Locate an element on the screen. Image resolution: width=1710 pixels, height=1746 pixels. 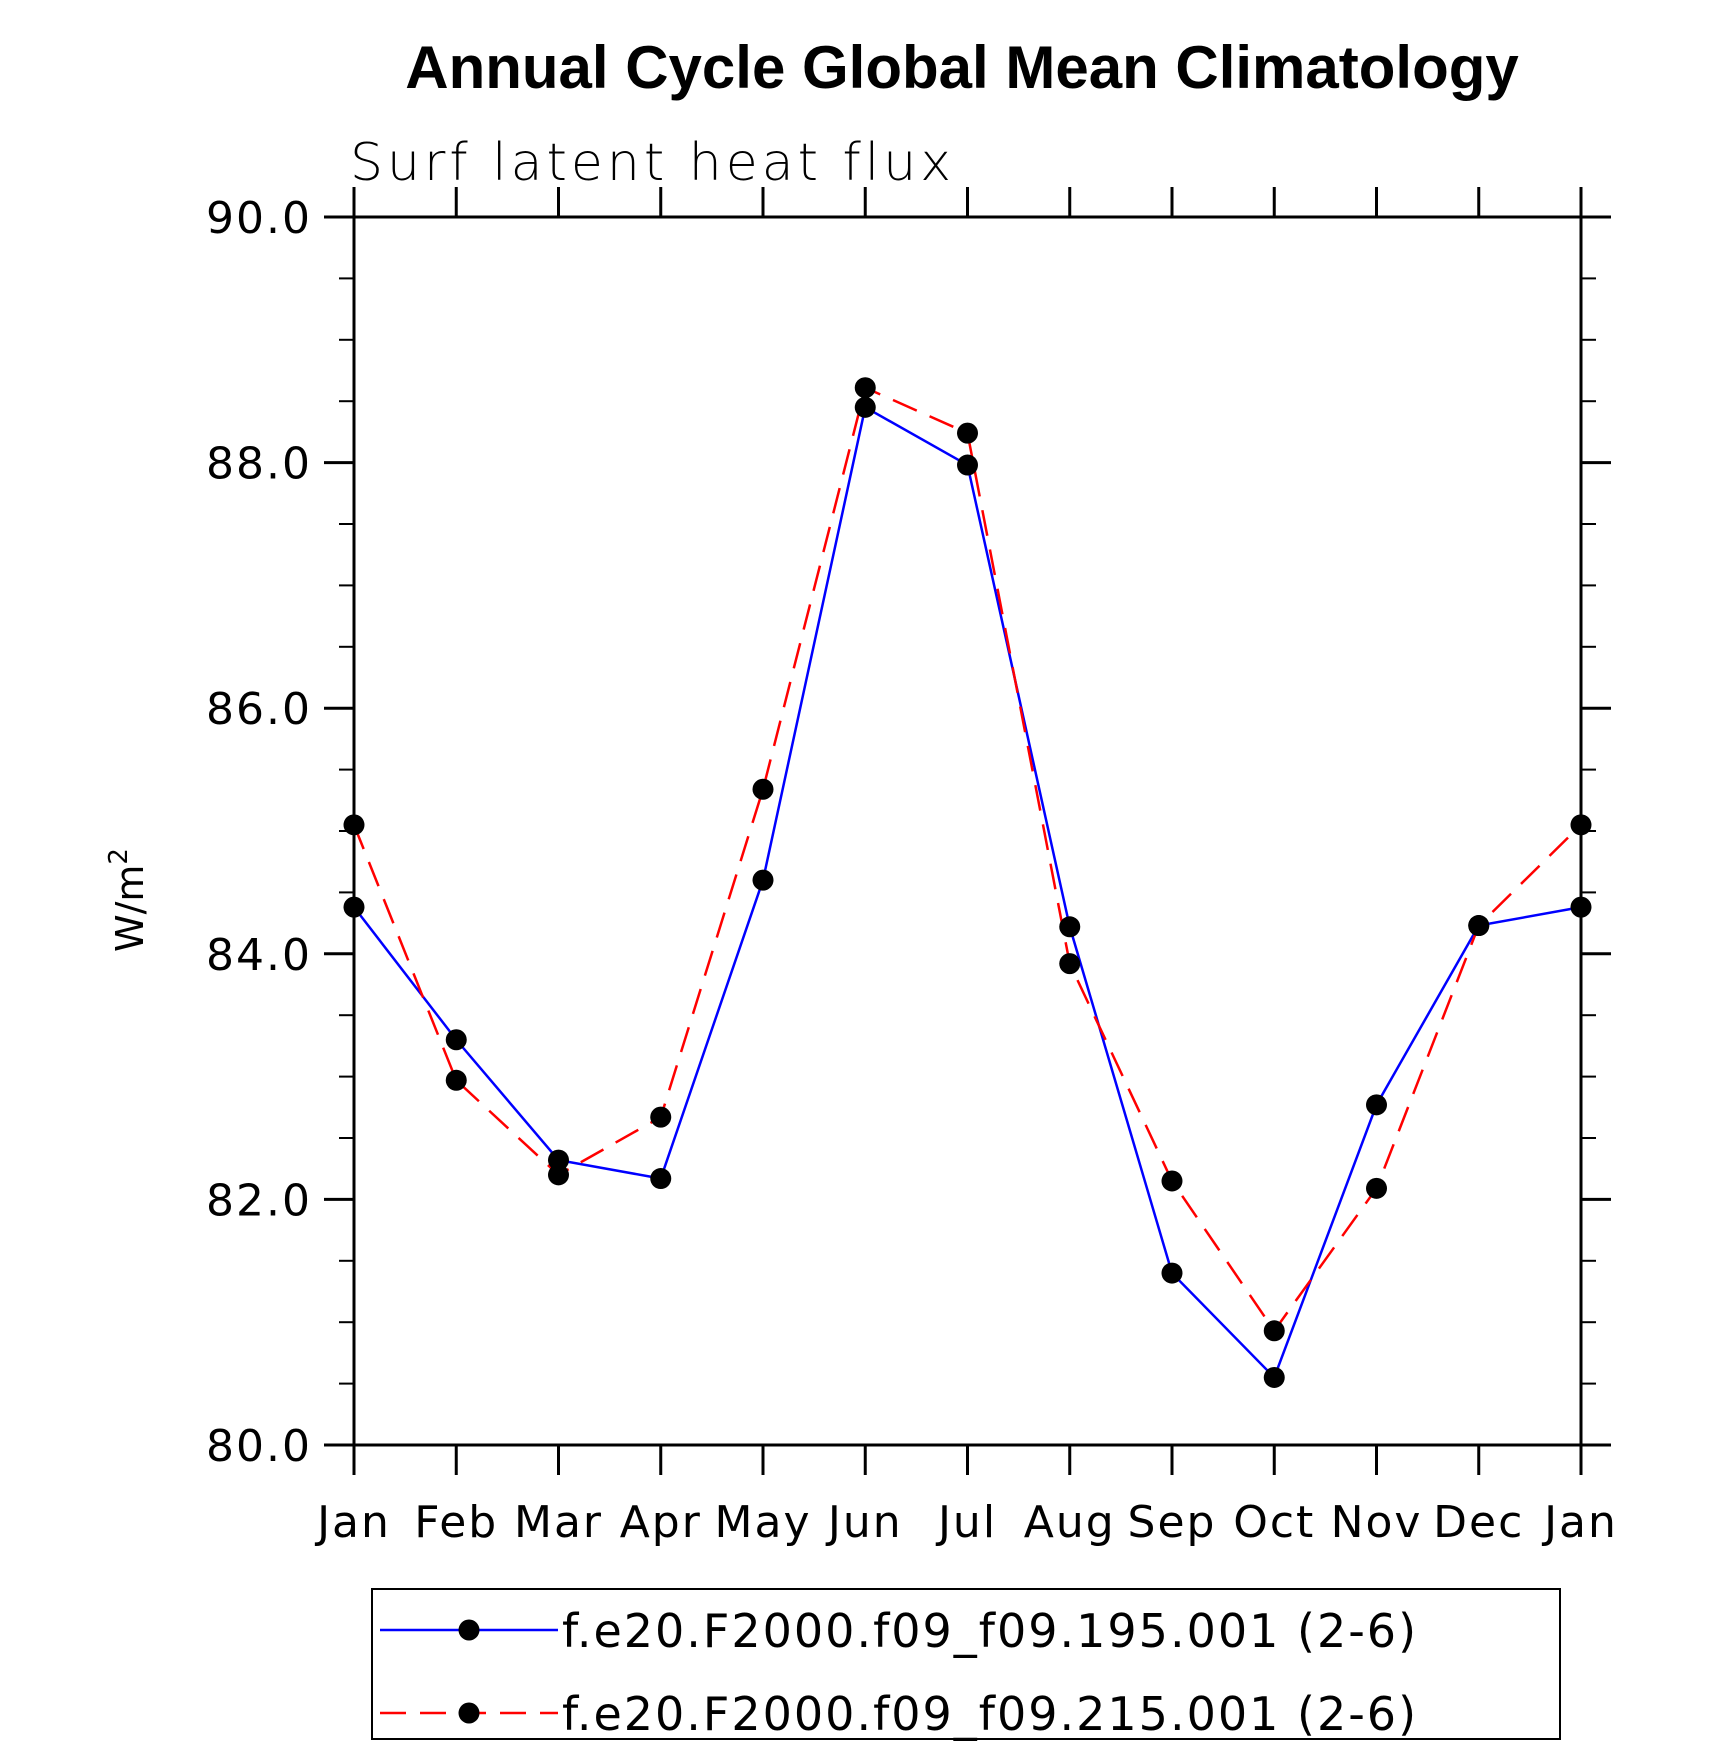
x-tick-label: Oct is located at coordinates (1274, 1522).